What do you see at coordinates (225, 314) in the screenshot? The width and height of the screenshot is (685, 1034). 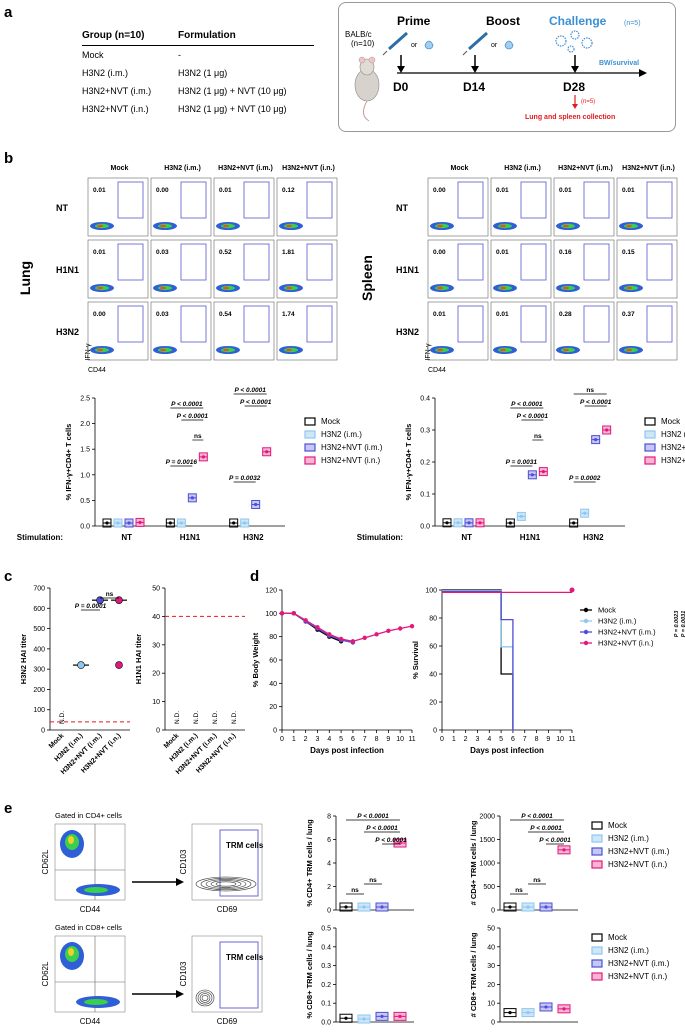 I see `flow-gate-value: 0.54` at bounding box center [225, 314].